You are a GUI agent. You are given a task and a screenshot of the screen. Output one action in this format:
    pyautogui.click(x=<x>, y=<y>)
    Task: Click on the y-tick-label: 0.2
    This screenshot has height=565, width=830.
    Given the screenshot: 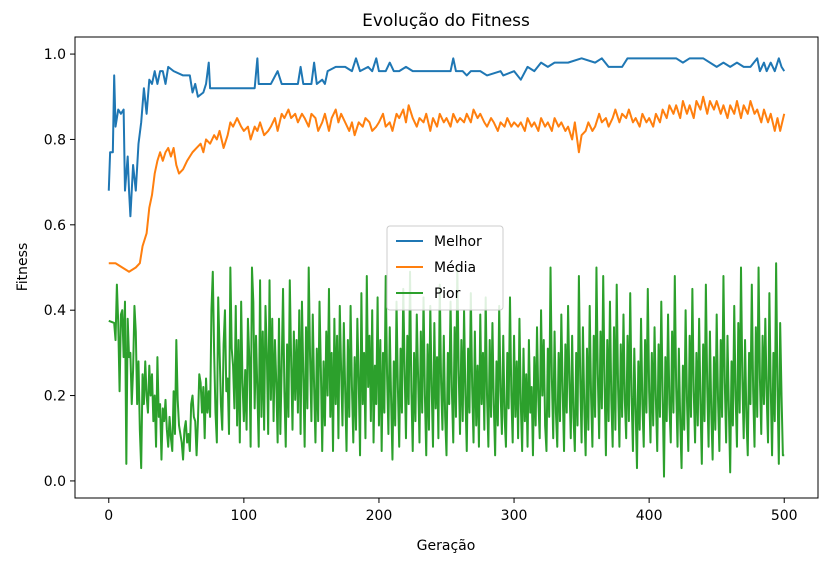 What is the action you would take?
    pyautogui.click(x=55, y=397)
    